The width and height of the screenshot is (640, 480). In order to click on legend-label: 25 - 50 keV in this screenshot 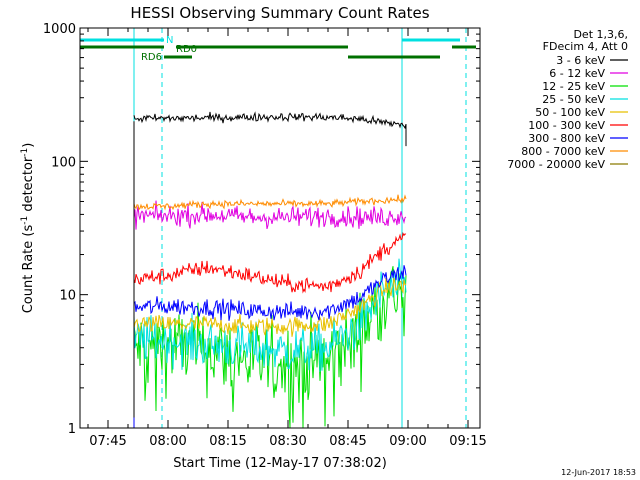, I will do `click(573, 99)`.